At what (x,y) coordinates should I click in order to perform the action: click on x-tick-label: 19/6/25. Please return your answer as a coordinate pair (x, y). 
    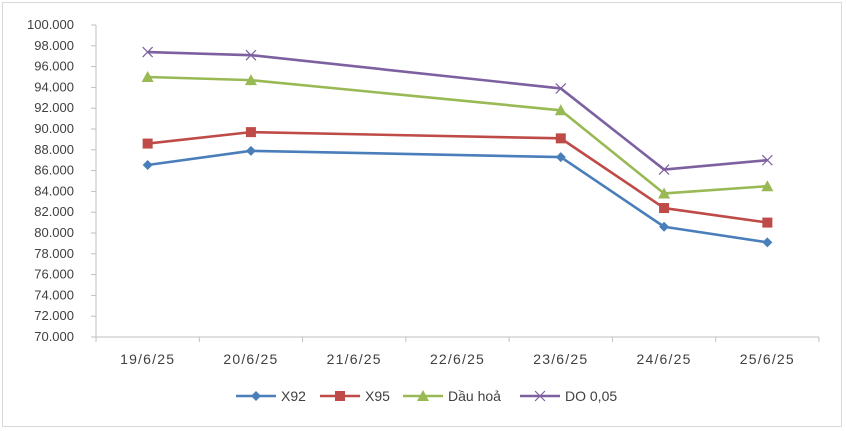
    Looking at the image, I should click on (147, 359).